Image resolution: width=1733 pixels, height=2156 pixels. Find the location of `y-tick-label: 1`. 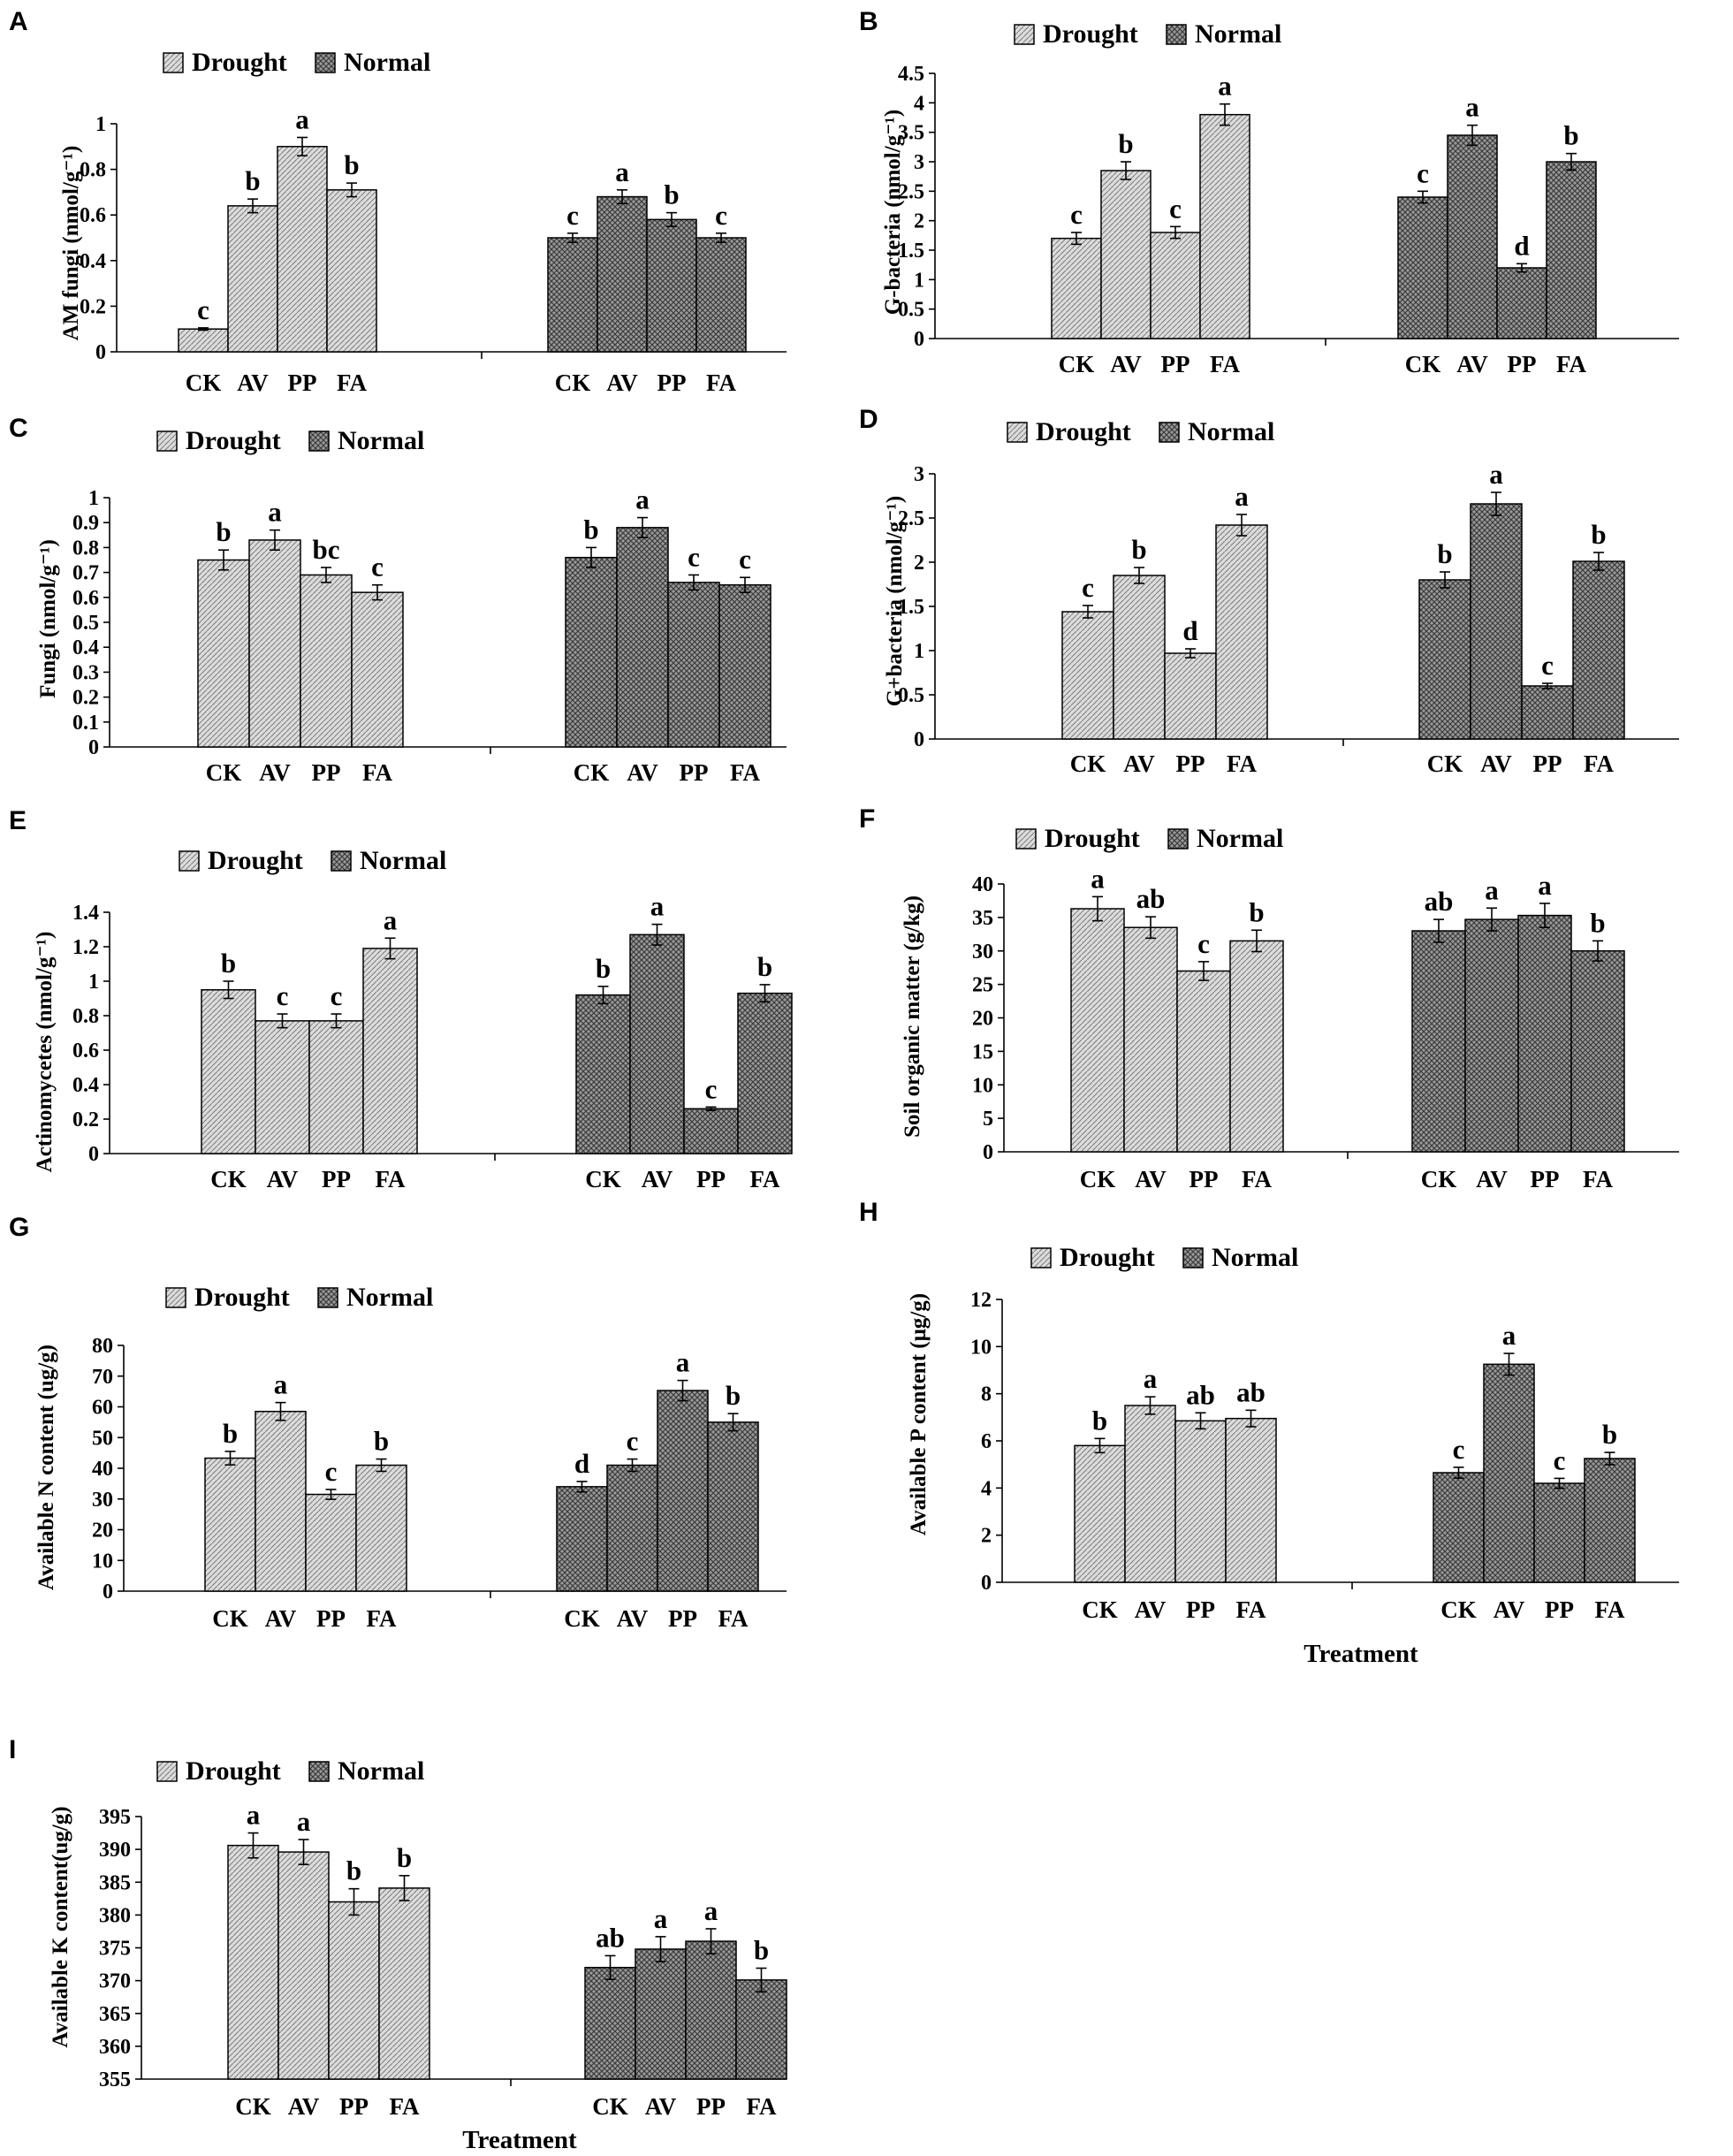

y-tick-label: 1 is located at coordinates (100, 124).